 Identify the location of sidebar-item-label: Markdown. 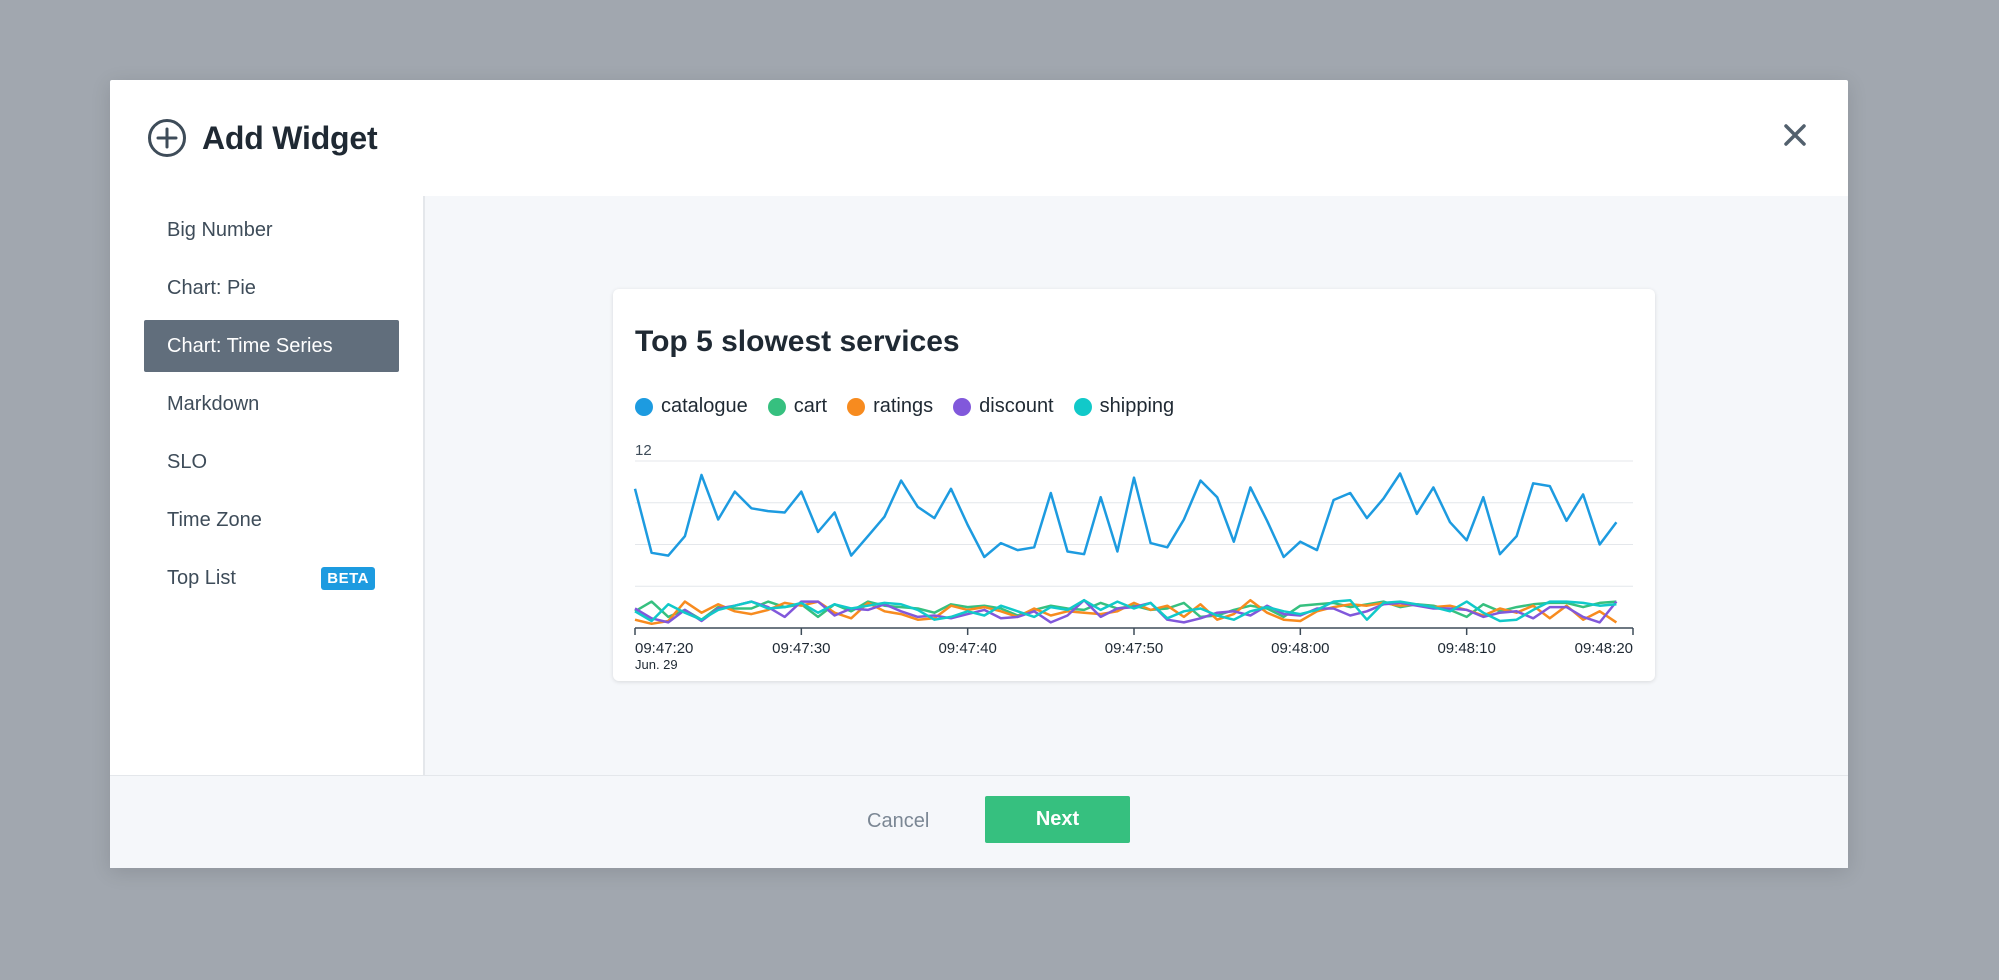
(213, 403).